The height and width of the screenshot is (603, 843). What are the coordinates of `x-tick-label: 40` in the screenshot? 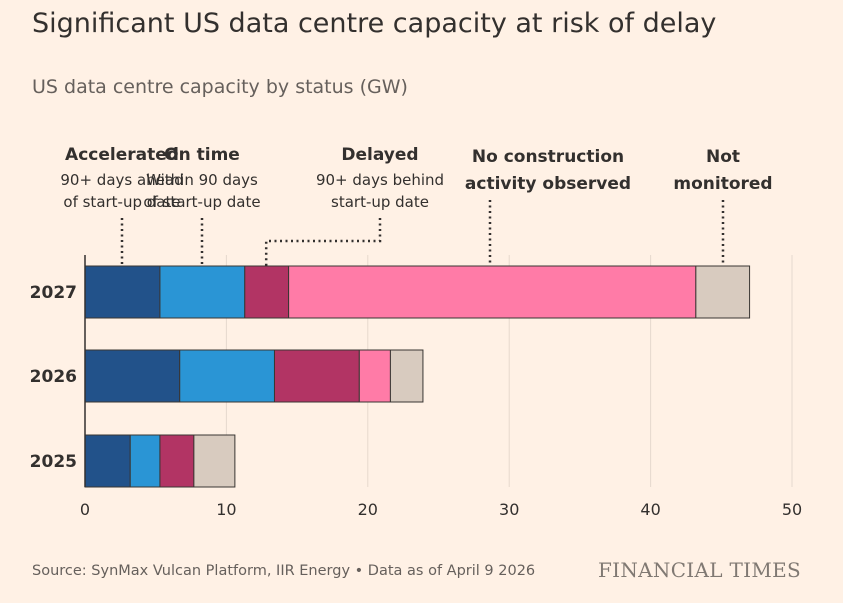 It's located at (650, 509).